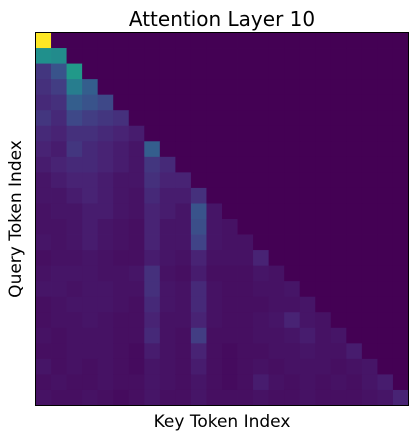 This screenshot has width=416, height=444. What do you see at coordinates (199, 149) in the screenshot?
I see `heatmap-cell-r7-c10` at bounding box center [199, 149].